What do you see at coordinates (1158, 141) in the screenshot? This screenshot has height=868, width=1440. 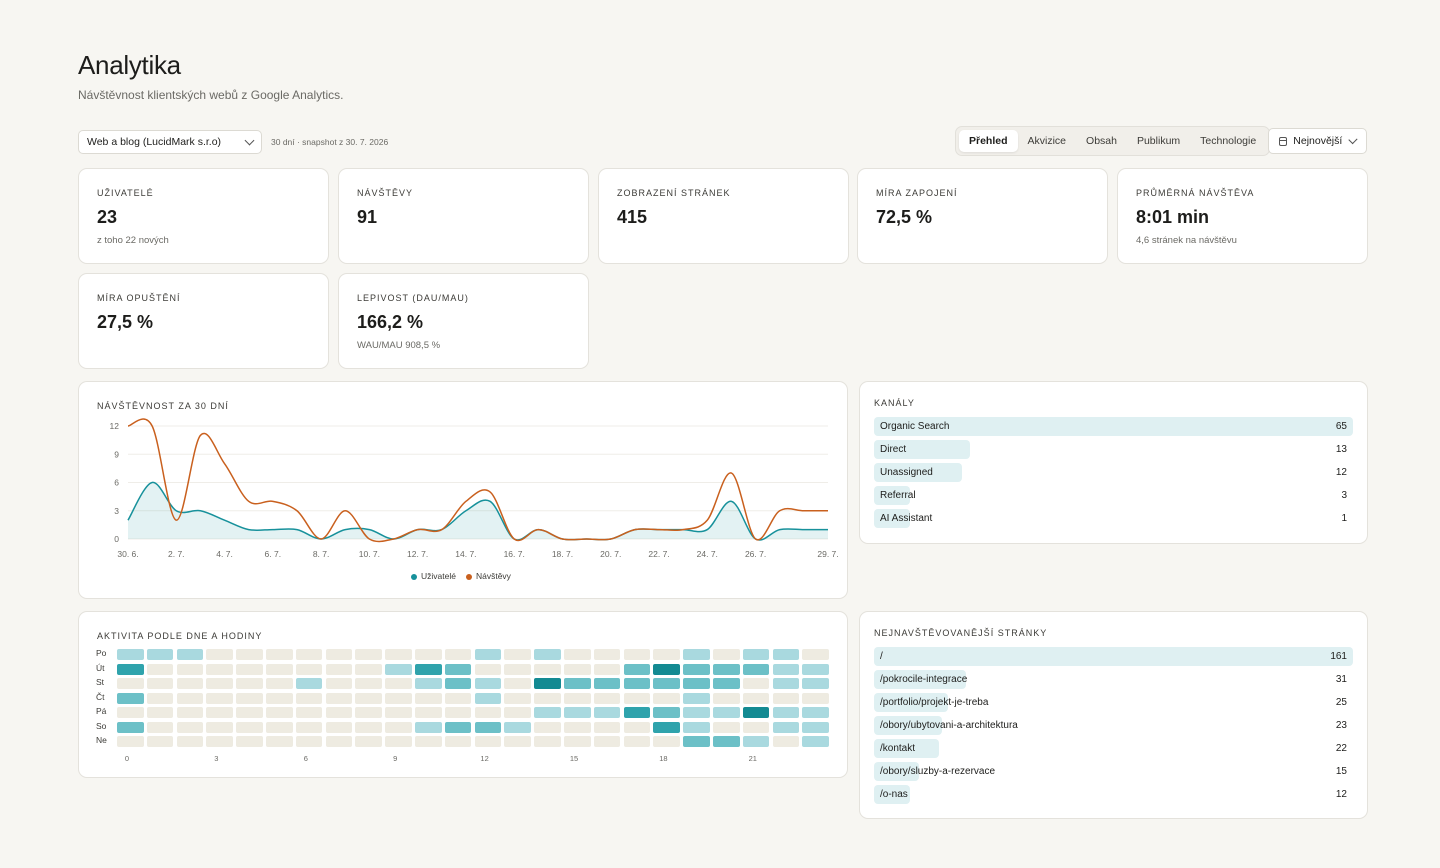 I see `tab-audience: Publikum` at bounding box center [1158, 141].